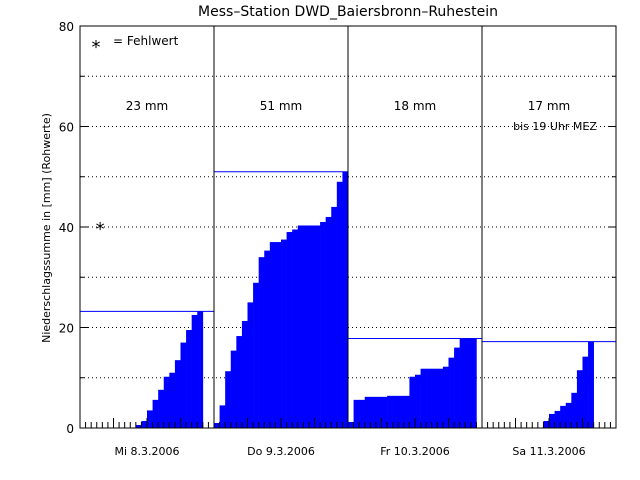 Image resolution: width=640 pixels, height=480 pixels. Describe the element at coordinates (548, 451) in the screenshot. I see `x-tick-label: Sa 11.3.2006` at that location.